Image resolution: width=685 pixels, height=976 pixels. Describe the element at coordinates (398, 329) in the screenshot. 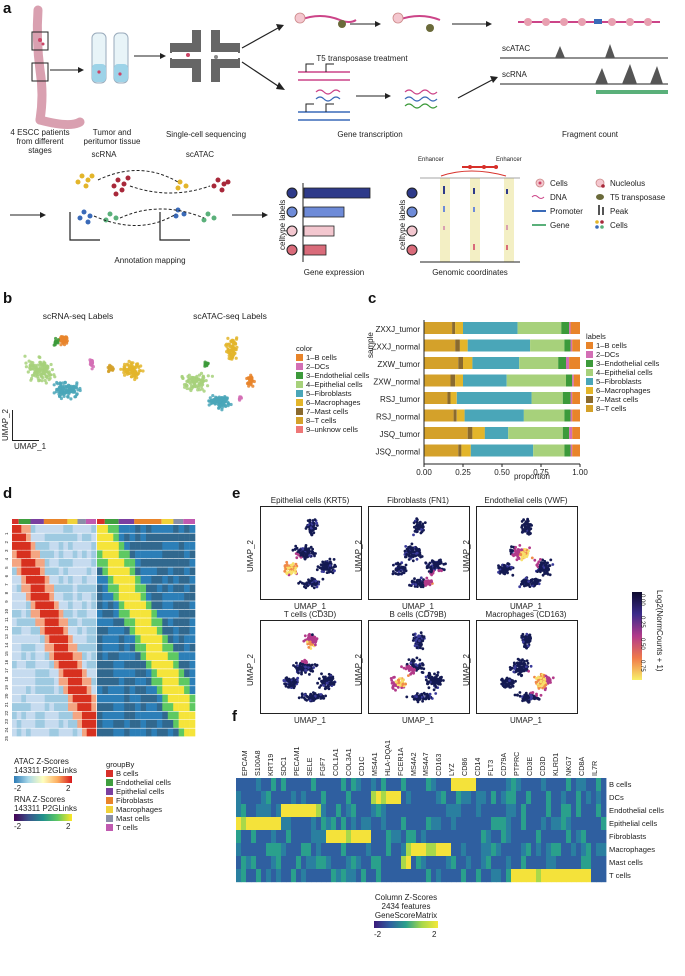

I see `bar-c-category-label: ZXXJ_tumor` at that location.